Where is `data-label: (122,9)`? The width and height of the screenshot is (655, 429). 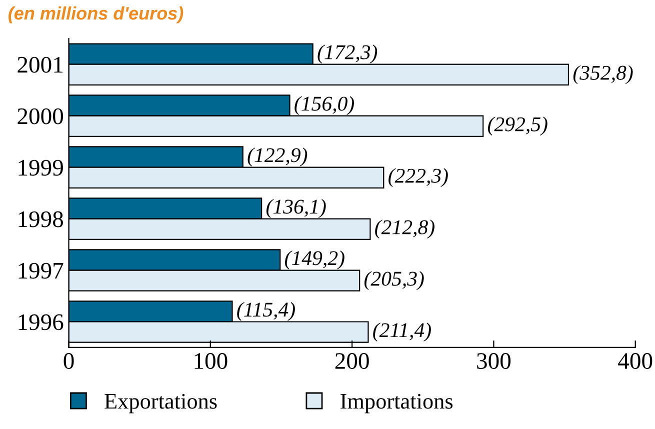
data-label: (122,9) is located at coordinates (278, 157).